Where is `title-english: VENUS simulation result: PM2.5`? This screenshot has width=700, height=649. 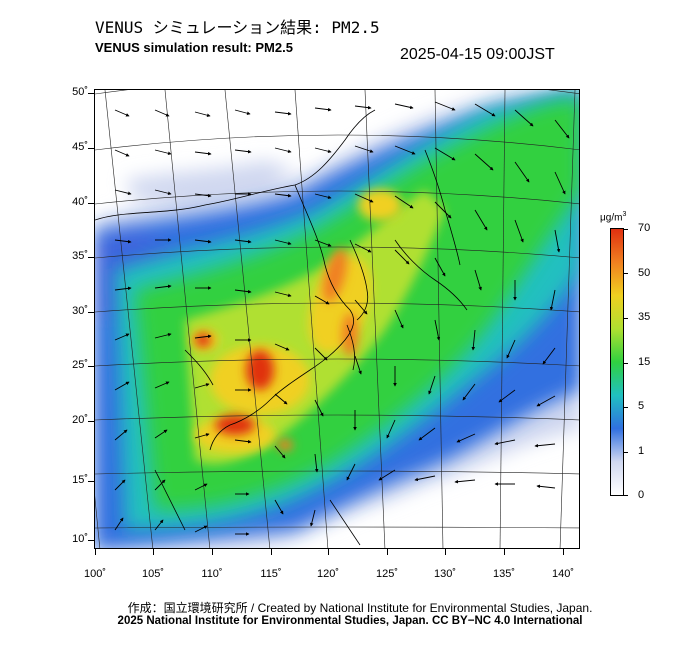 title-english: VENUS simulation result: PM2.5 is located at coordinates (194, 47).